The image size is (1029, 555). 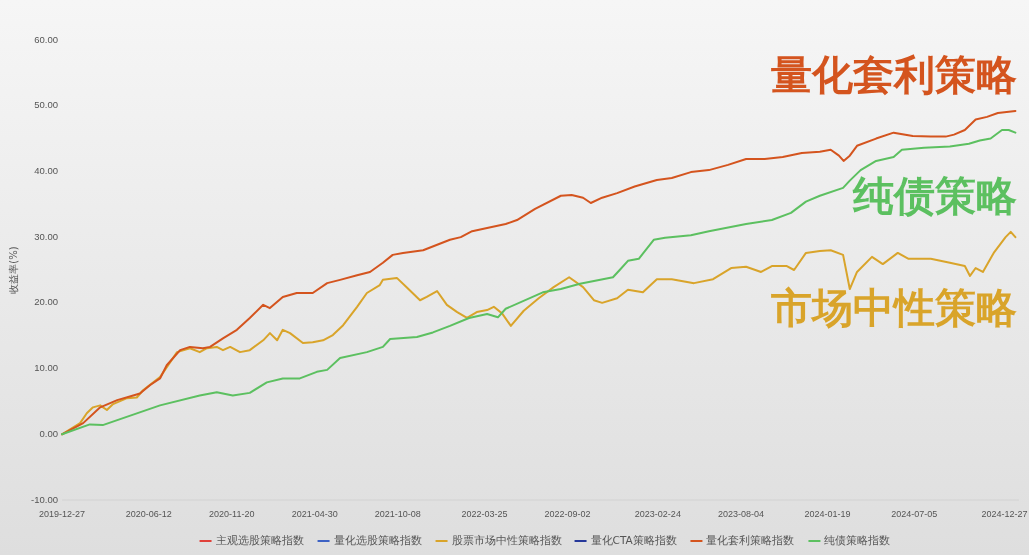 What do you see at coordinates (46, 105) in the screenshot?
I see `y-tick-label: 50.00` at bounding box center [46, 105].